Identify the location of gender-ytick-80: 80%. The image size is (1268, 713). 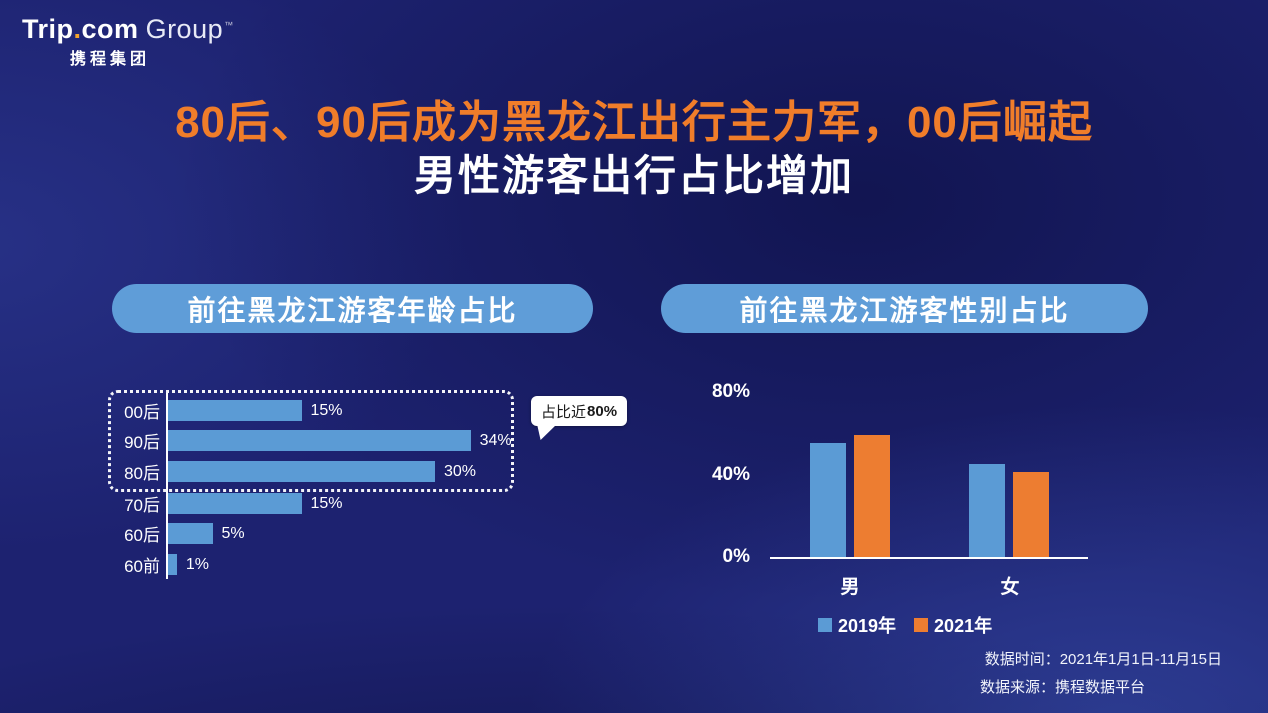
(730, 391).